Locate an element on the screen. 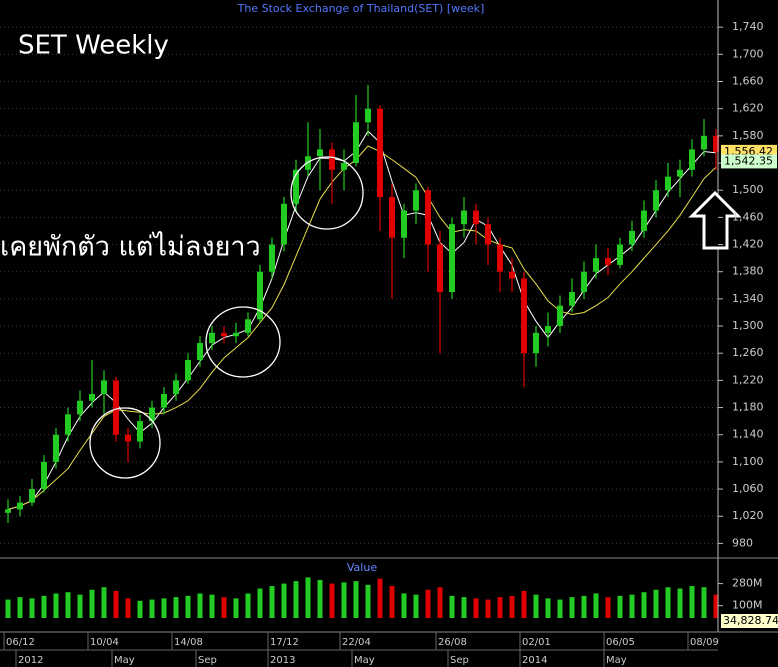 The width and height of the screenshot is (778, 667). y-tick-label: 1,700 is located at coordinates (748, 53).